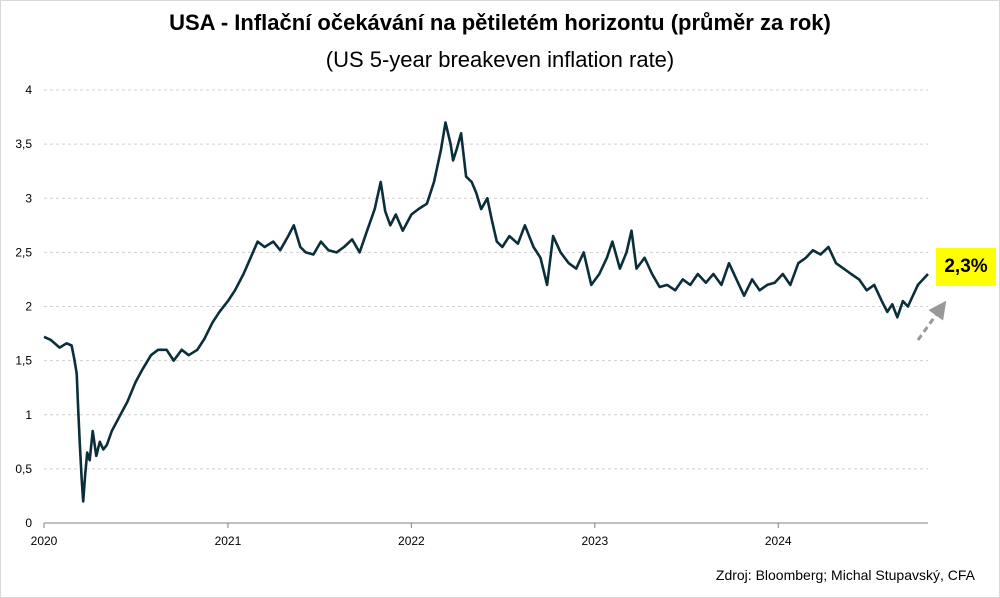 The width and height of the screenshot is (1000, 598). I want to click on x-axis: 2020 2021 2022 2023 2024, so click(479, 535).